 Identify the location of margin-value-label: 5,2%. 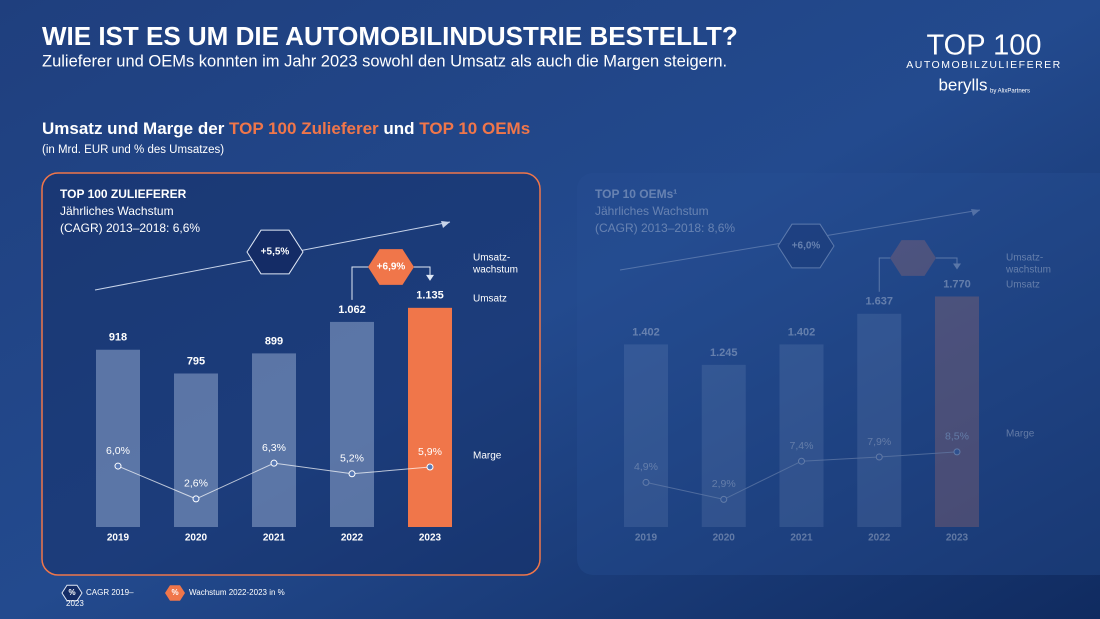
(352, 459).